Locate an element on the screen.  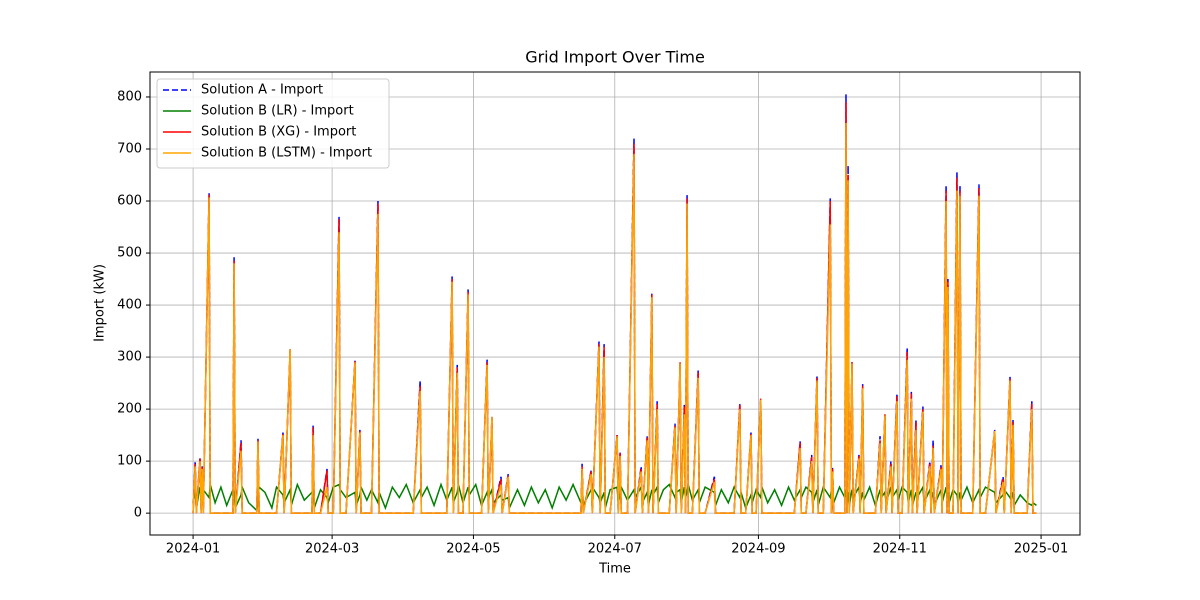
x-axis-label: Time is located at coordinates (614, 569).